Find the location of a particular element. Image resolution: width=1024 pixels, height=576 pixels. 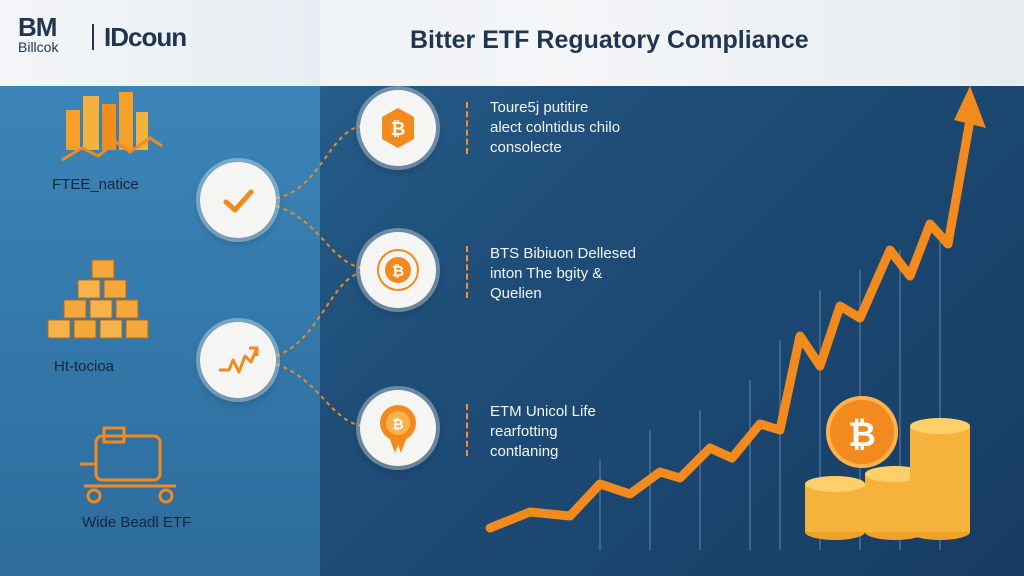

bitcoin-circle-3: ₿ is located at coordinates (398, 428).